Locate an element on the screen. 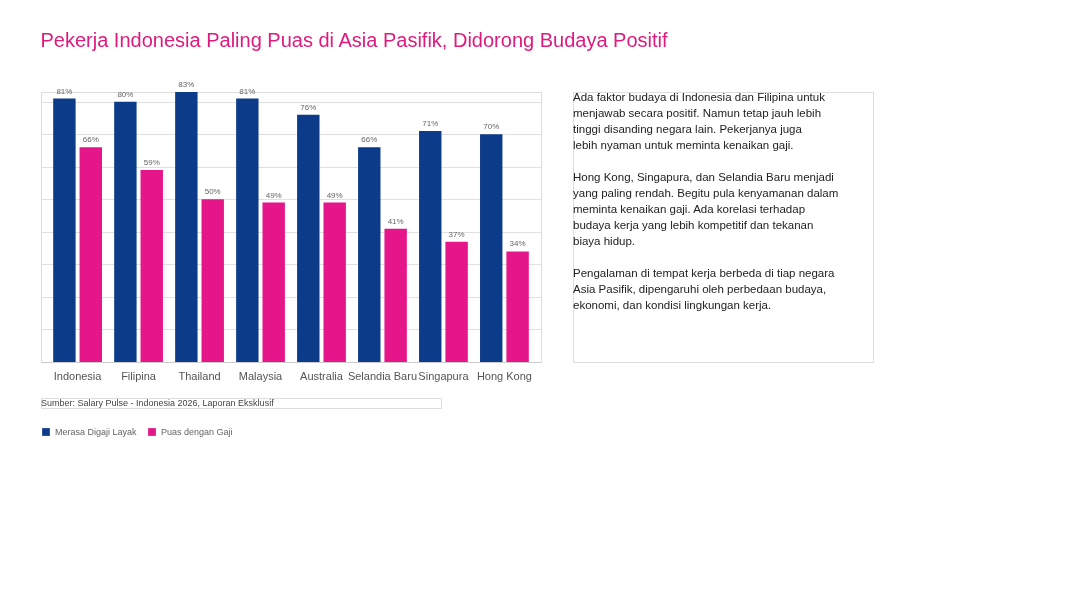 The height and width of the screenshot is (589, 1080). x-tick-label: Singapura is located at coordinates (444, 375).